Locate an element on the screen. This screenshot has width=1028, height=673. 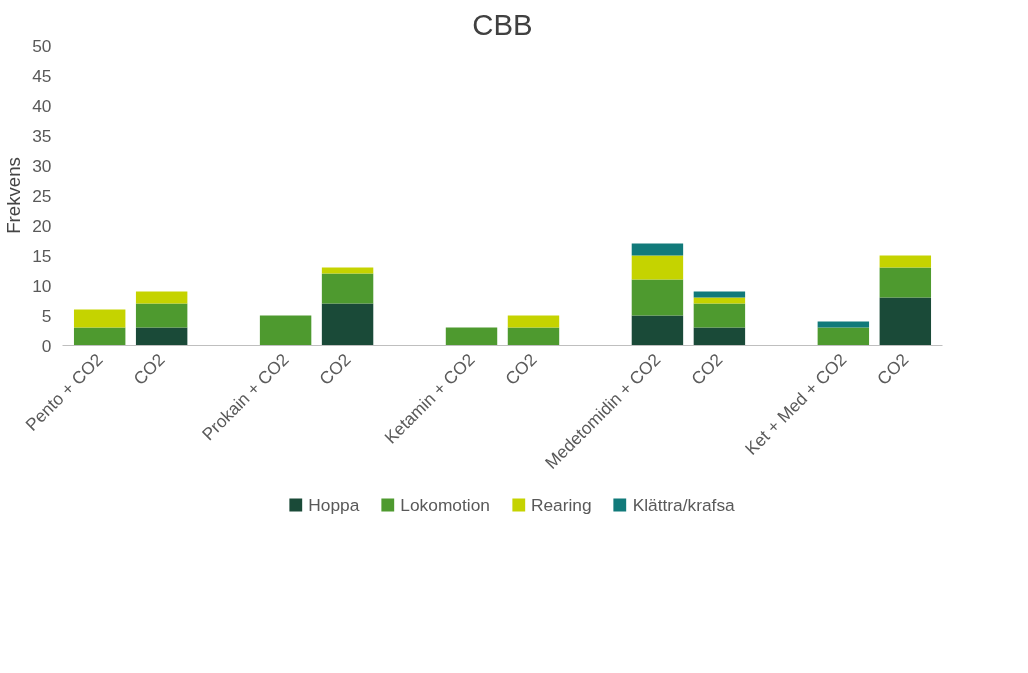
legend-label: Klättra/krafsa is located at coordinates (683, 504).